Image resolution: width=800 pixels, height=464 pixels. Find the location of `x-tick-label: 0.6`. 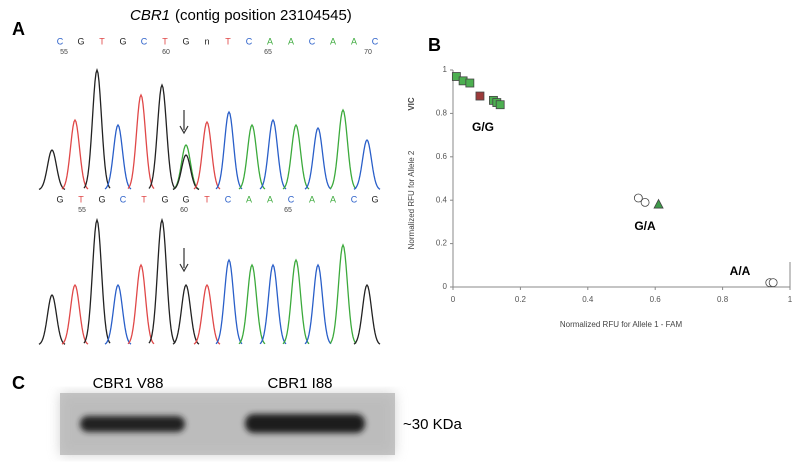

x-tick-label: 0.6 is located at coordinates (656, 299).